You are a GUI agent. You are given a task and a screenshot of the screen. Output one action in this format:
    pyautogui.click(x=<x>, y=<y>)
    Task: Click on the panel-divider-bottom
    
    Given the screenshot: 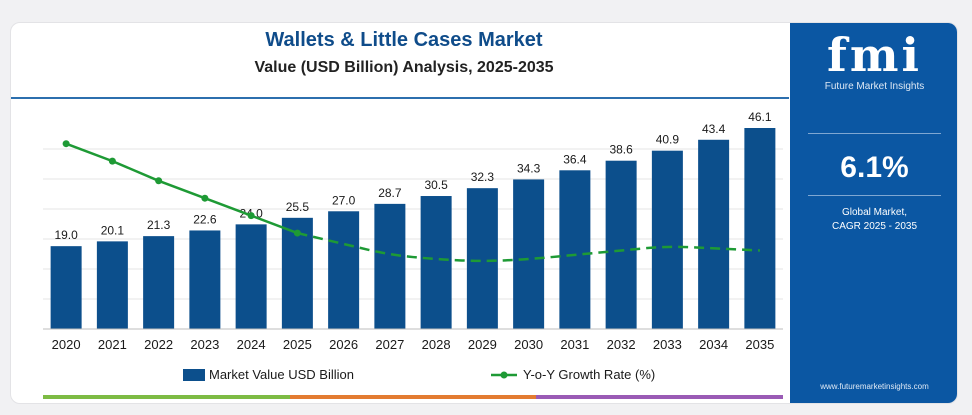 What is the action you would take?
    pyautogui.click(x=874, y=195)
    